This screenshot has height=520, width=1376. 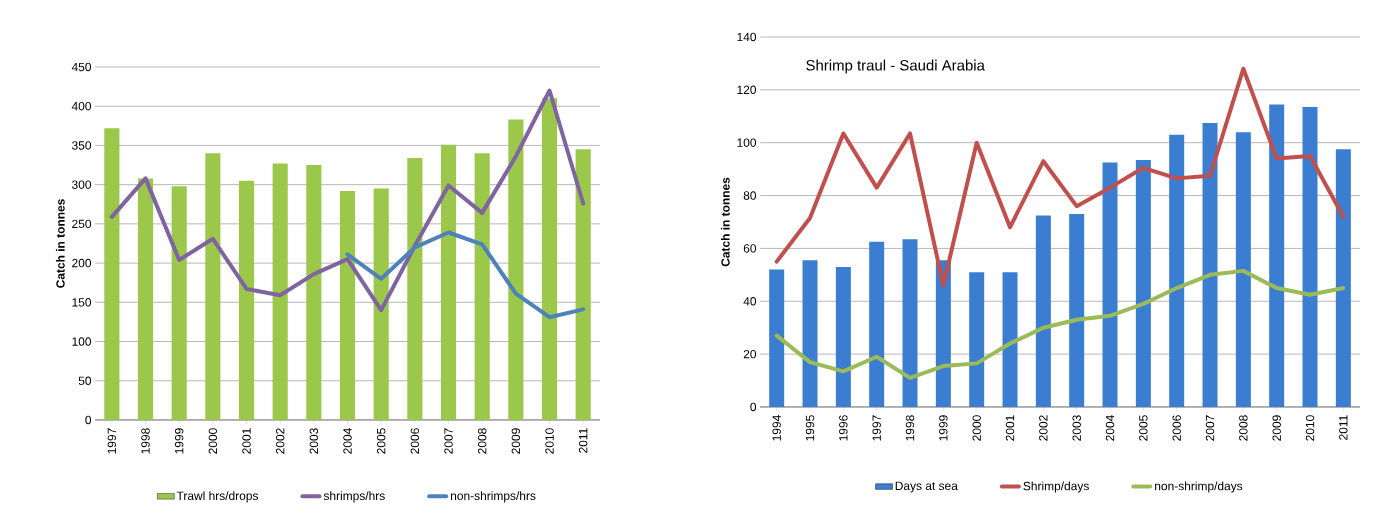 I want to click on y-tick-label: 20, so click(x=750, y=354).